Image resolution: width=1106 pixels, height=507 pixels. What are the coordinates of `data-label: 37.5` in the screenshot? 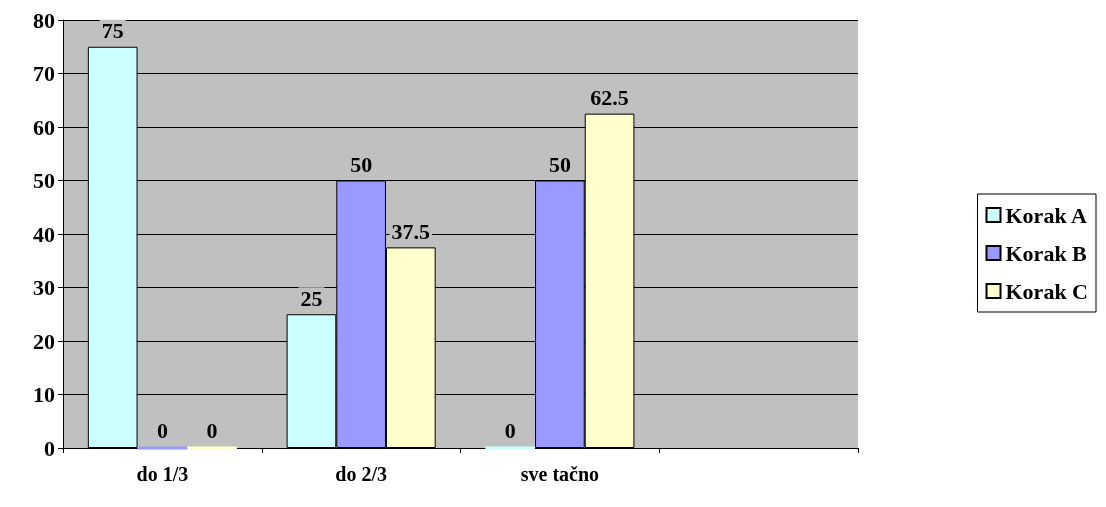 It's located at (411, 231).